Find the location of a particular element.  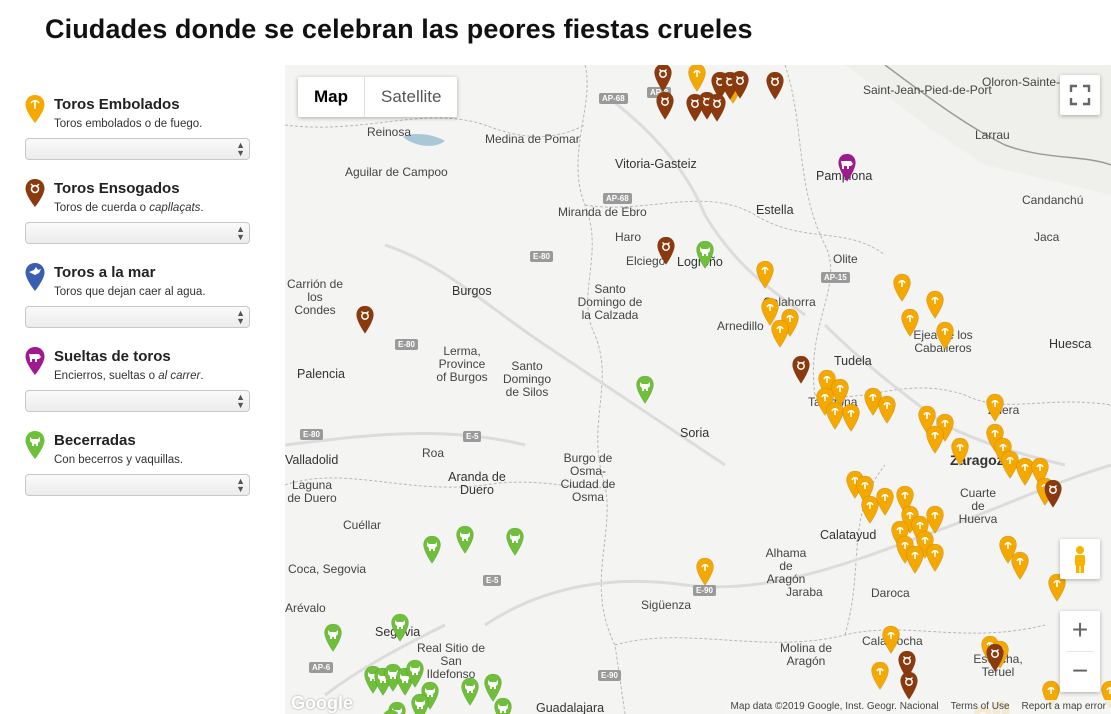

city-coca: Coca, Segovia is located at coordinates (327, 569).